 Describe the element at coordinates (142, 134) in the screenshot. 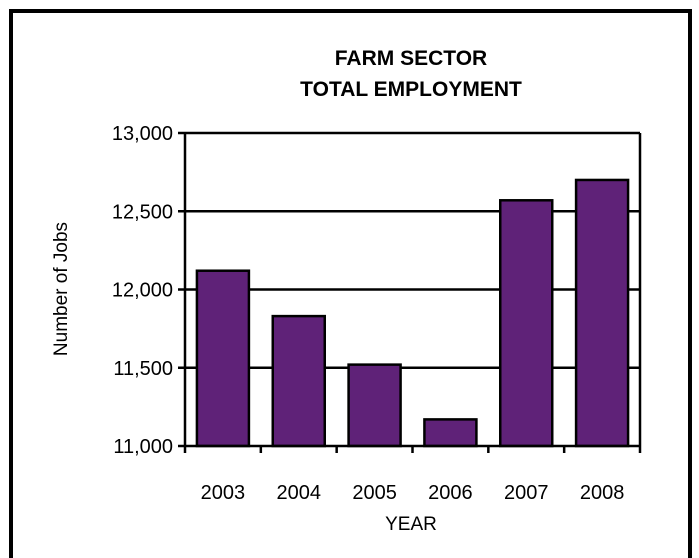

I see `y-tick-label: 13,000` at that location.